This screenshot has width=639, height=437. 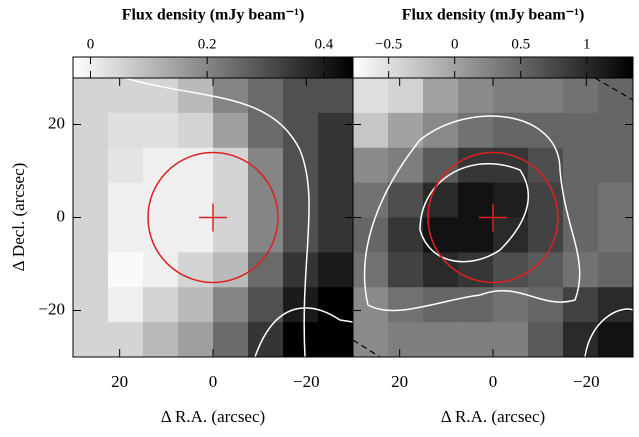 I want to click on colorbar-tick-label: −0.5, so click(x=388, y=44).